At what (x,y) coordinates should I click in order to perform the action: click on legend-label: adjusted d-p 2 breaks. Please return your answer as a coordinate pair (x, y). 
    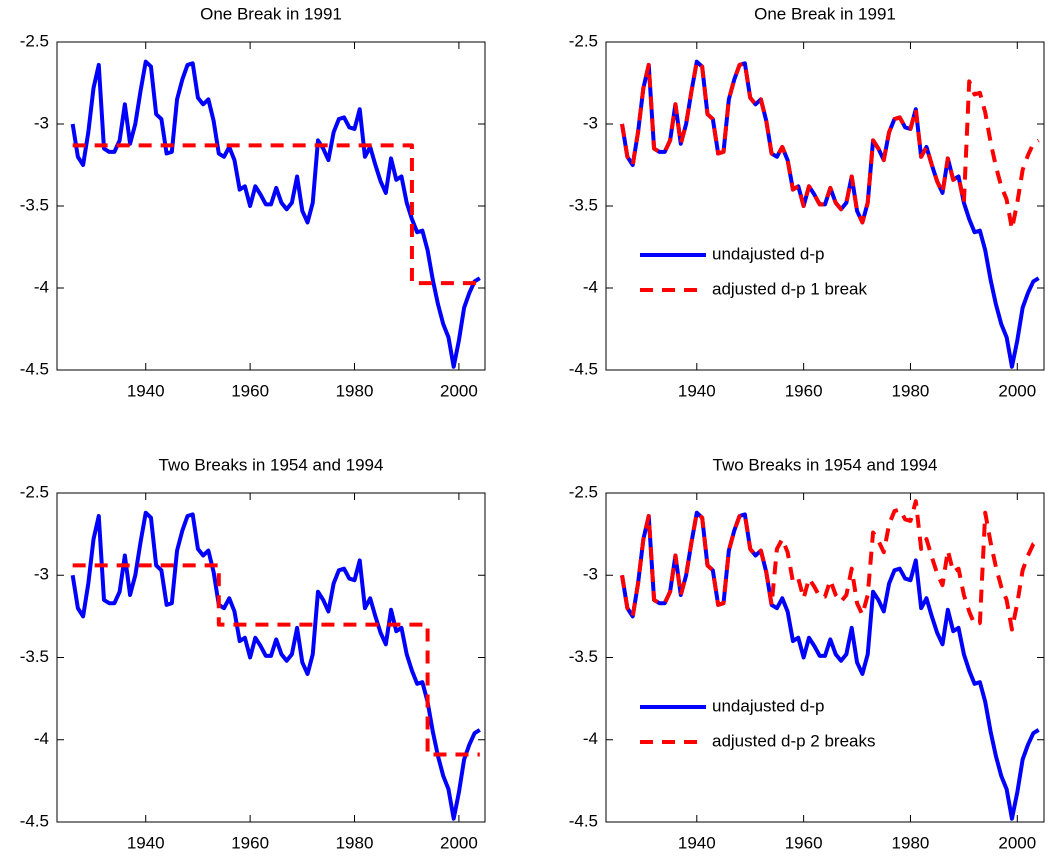
    Looking at the image, I should click on (794, 740).